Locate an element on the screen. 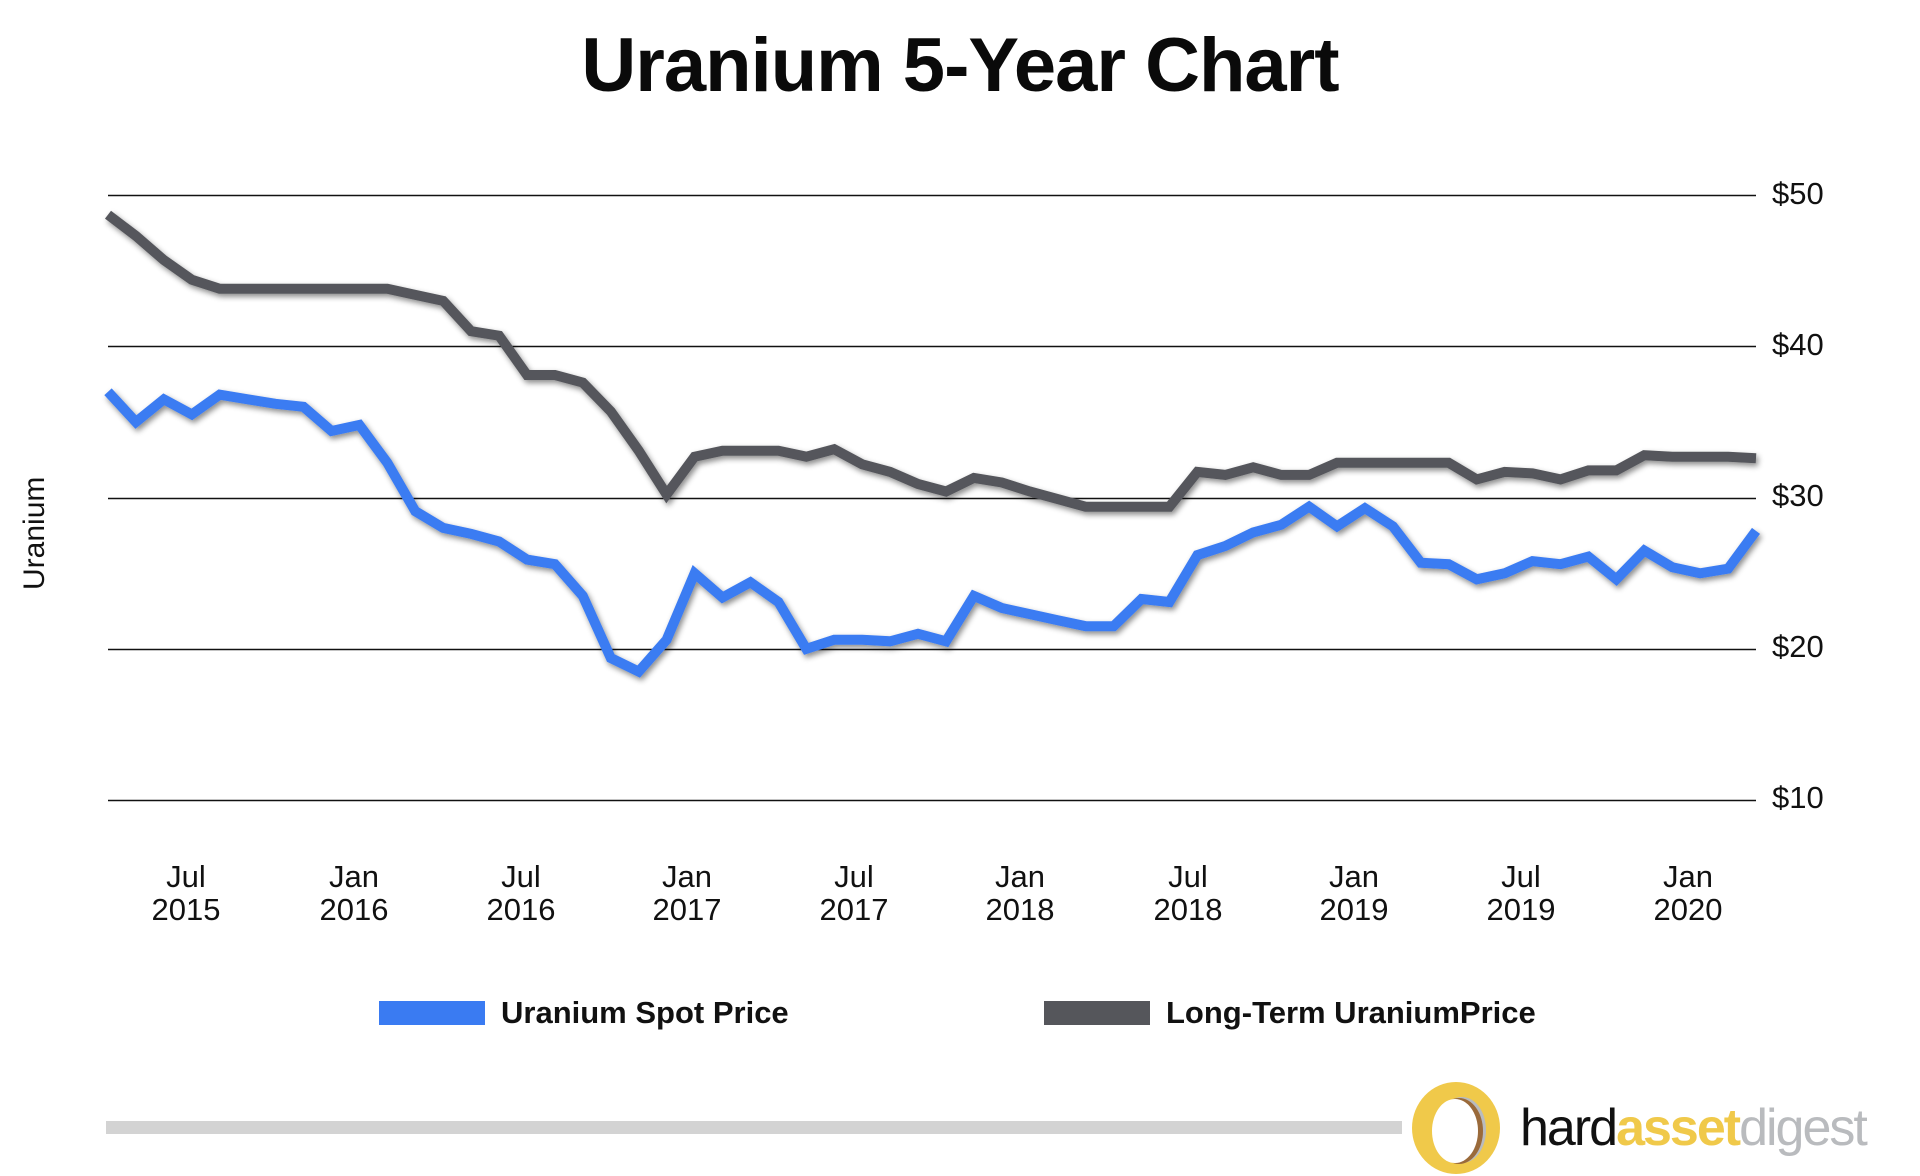 Image resolution: width=1920 pixels, height=1176 pixels. logo-wordmark: hardassetdigest is located at coordinates (1694, 1128).